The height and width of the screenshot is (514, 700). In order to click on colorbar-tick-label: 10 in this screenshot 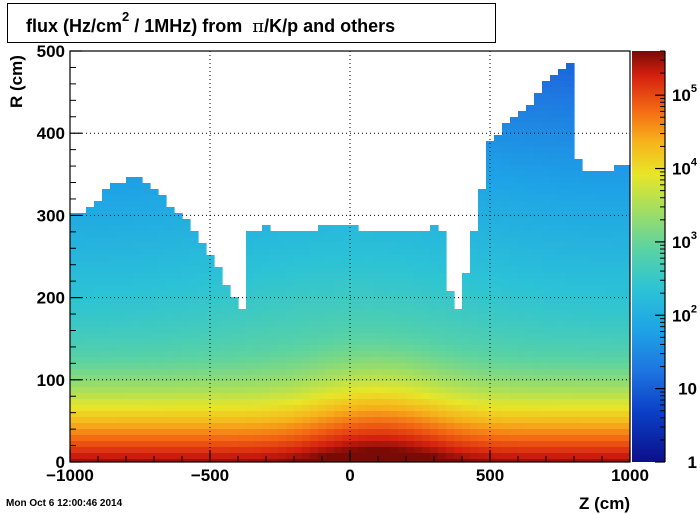, I will do `click(687, 389)`.